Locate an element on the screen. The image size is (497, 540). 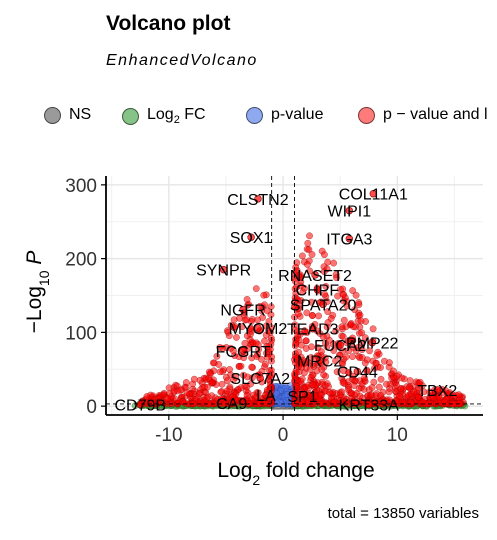
legend-item-pvalue: p-value is located at coordinates (284, 115).